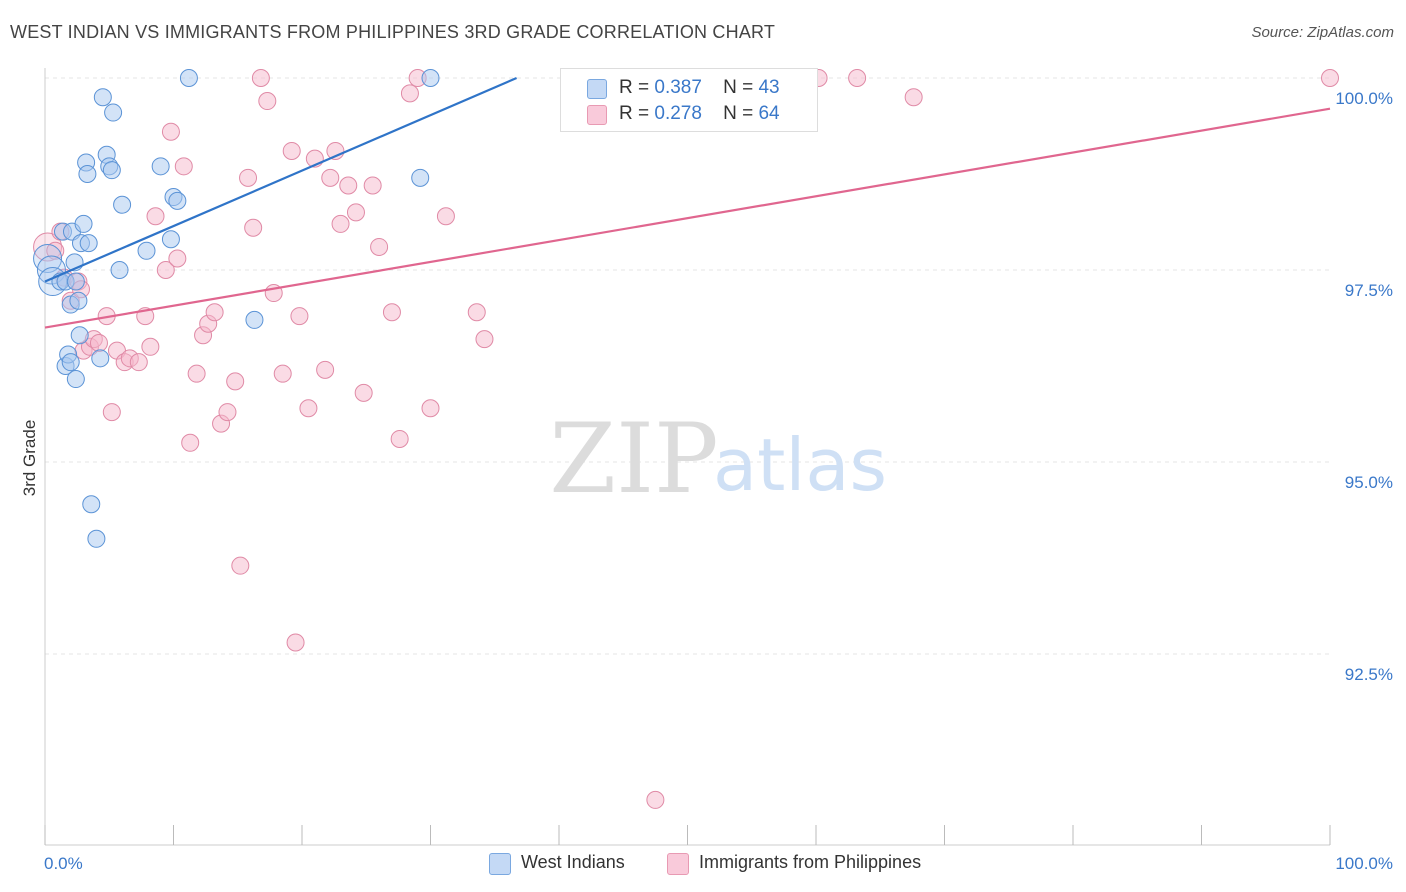  Describe the element at coordinates (633, 459) in the screenshot. I see `watermark-zip: ZIP` at that location.